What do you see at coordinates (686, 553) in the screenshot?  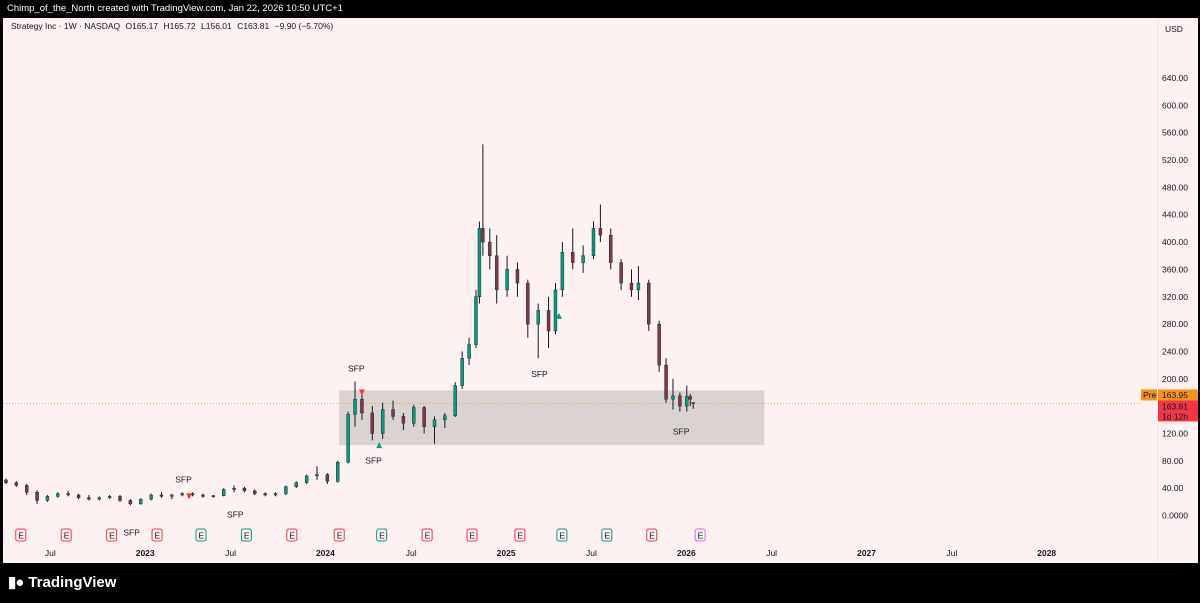 I see `time-axis-label: 2026` at bounding box center [686, 553].